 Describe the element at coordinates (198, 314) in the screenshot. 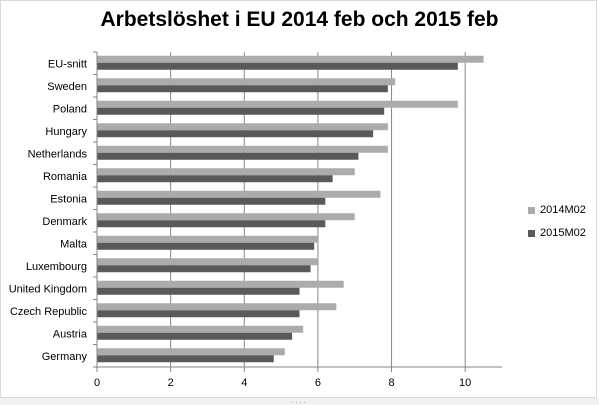

I see `bar-2015M02-czech-republic` at that location.